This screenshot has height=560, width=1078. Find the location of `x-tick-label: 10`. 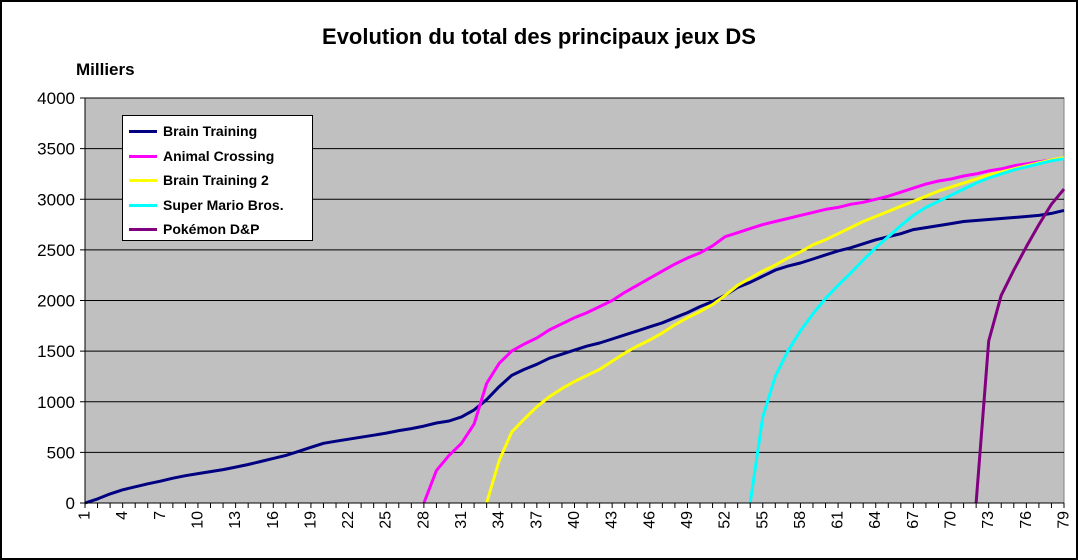

x-tick-label: 10 is located at coordinates (197, 520).